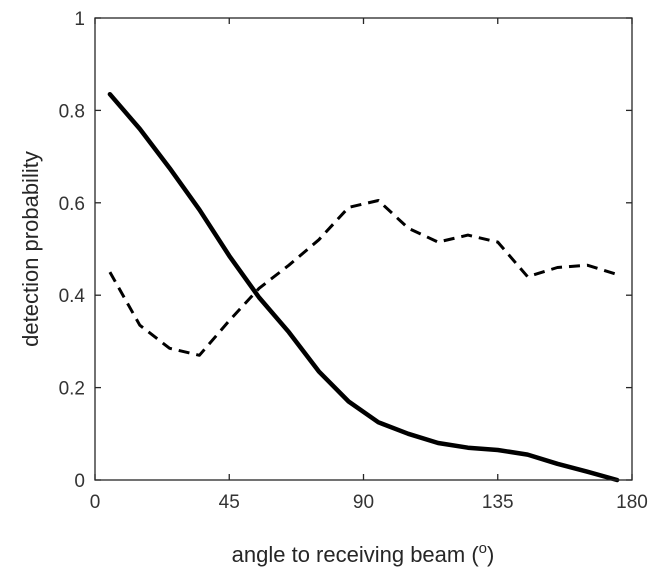  I want to click on x-tick-label: 135, so click(498, 502).